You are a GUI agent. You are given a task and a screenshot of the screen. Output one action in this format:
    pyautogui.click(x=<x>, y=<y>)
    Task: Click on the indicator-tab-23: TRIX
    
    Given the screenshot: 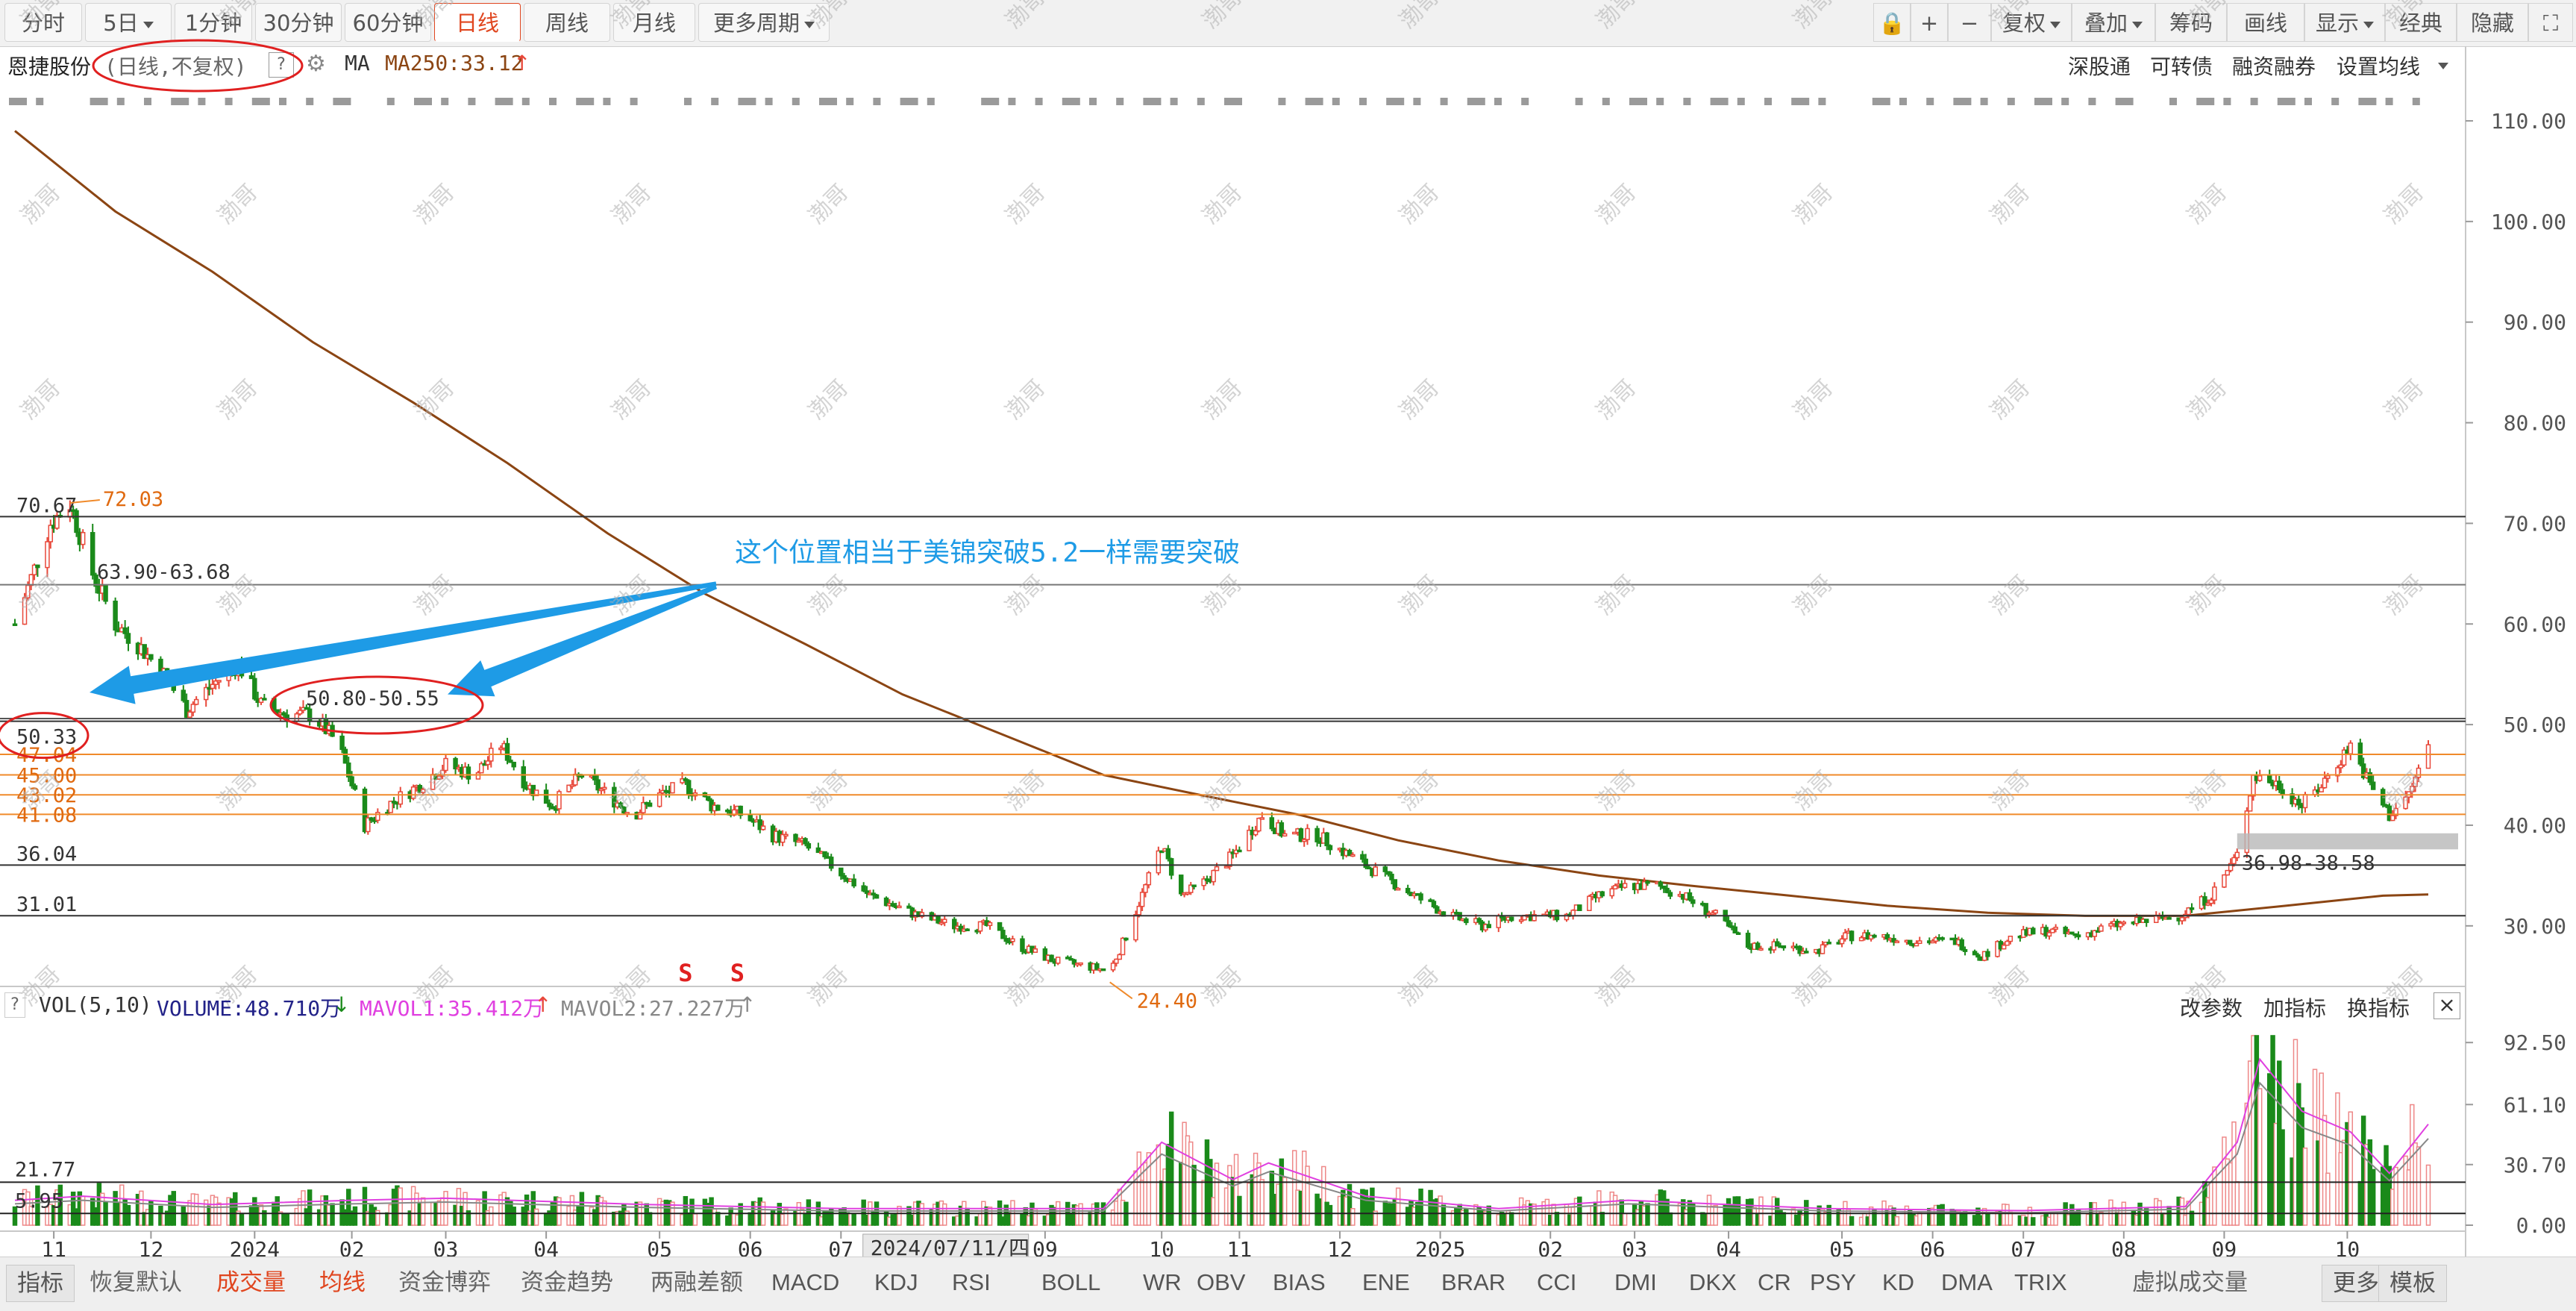 What is the action you would take?
    pyautogui.click(x=2040, y=1282)
    